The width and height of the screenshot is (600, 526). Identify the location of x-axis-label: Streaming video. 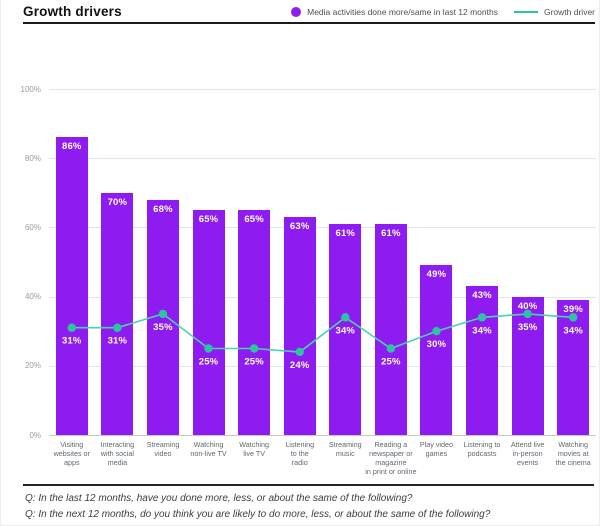
(163, 449).